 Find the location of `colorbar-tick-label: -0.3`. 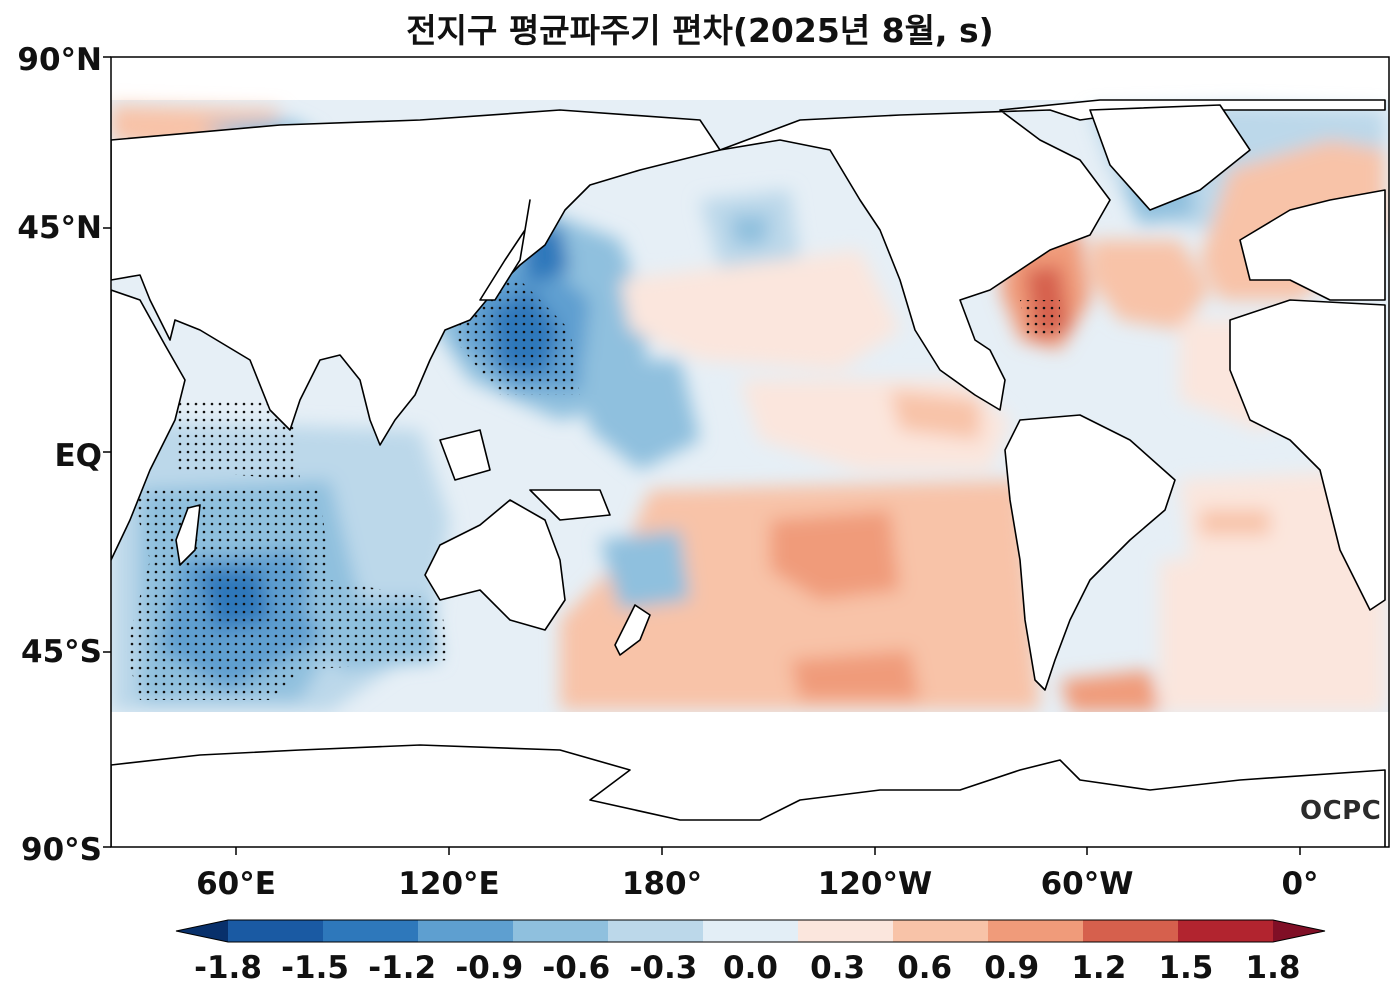

colorbar-tick-label: -0.3 is located at coordinates (663, 968).